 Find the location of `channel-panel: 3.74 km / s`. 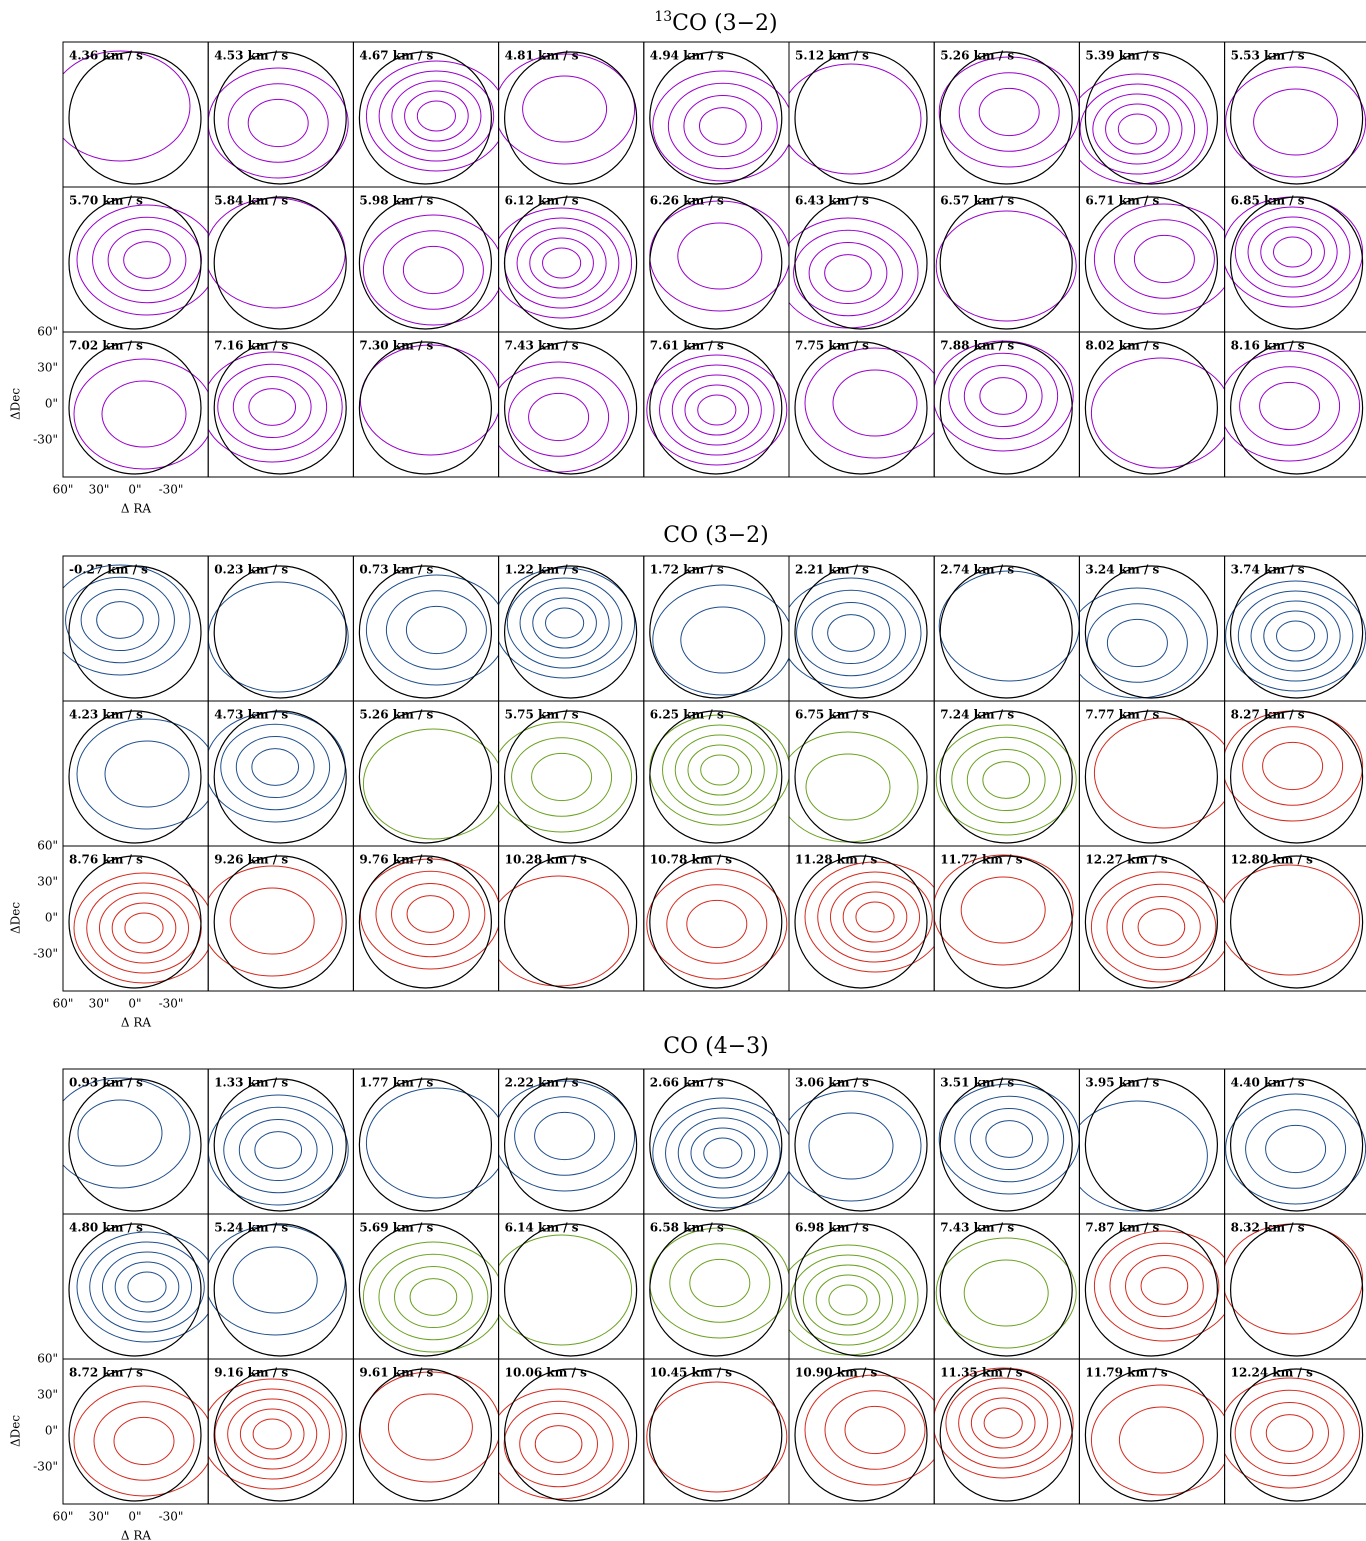

channel-panel: 3.74 km / s is located at coordinates (1295, 628).